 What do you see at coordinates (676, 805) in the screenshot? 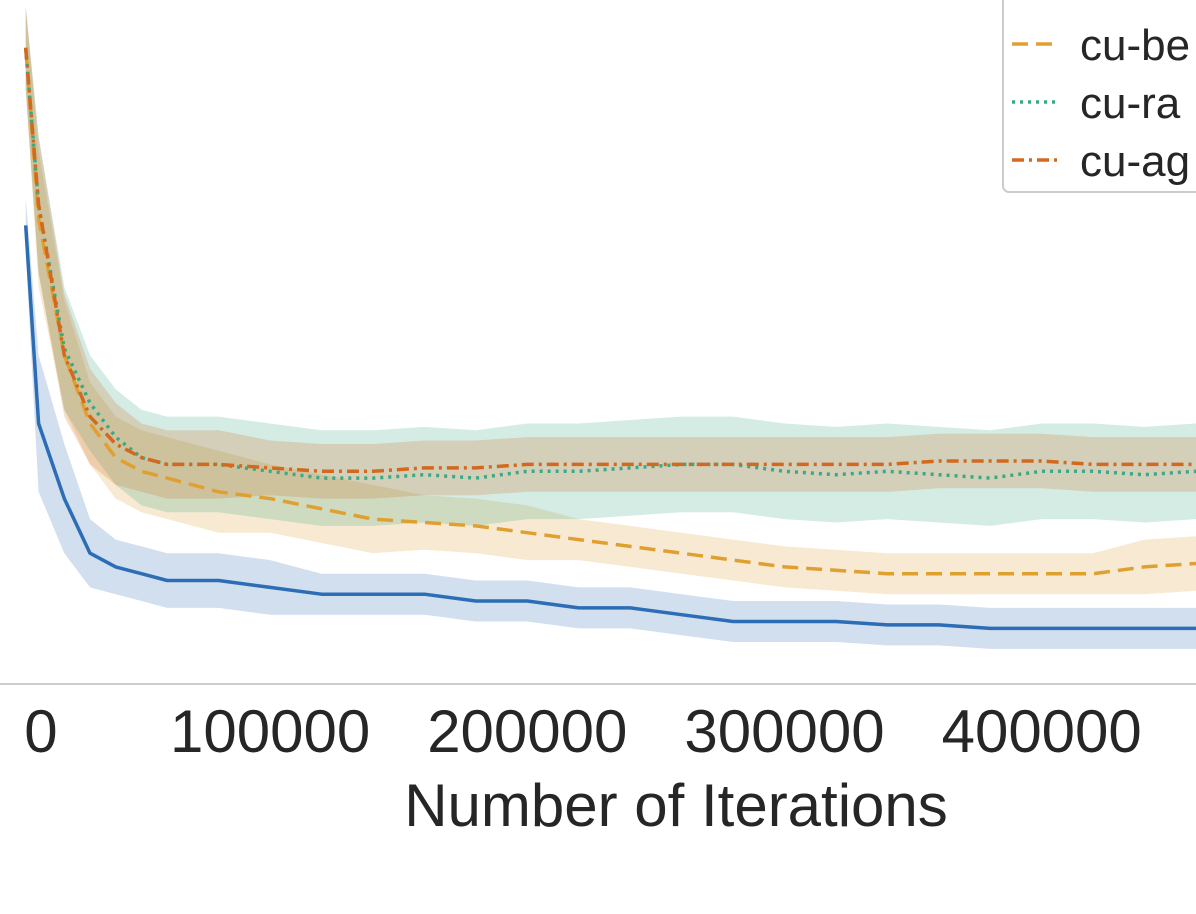
I see `x-axis-title: Number of Iterations` at bounding box center [676, 805].